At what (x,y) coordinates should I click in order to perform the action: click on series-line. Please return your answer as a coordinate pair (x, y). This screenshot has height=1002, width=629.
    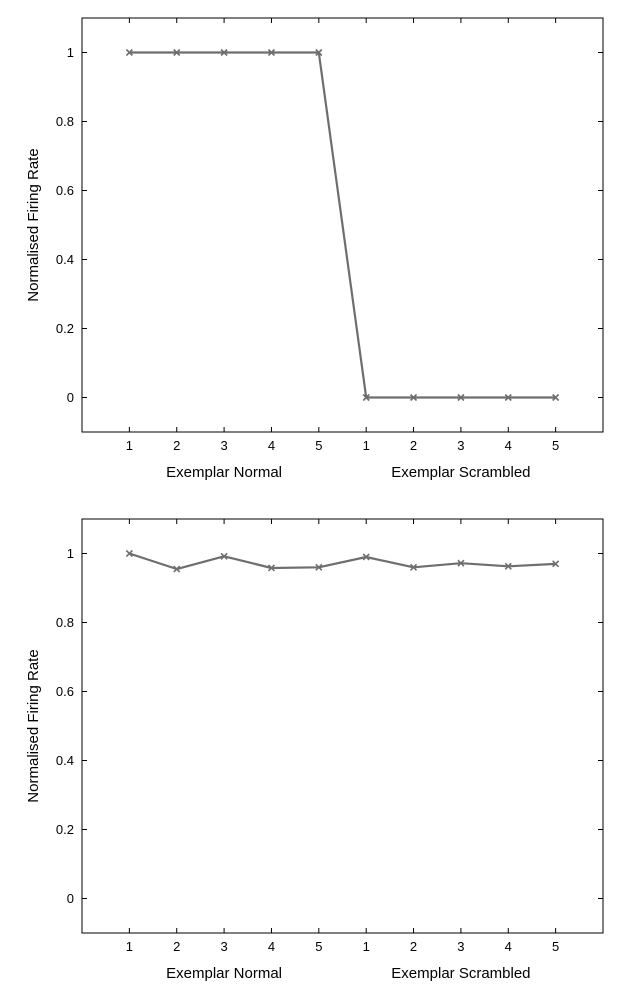
    Looking at the image, I should click on (342, 561).